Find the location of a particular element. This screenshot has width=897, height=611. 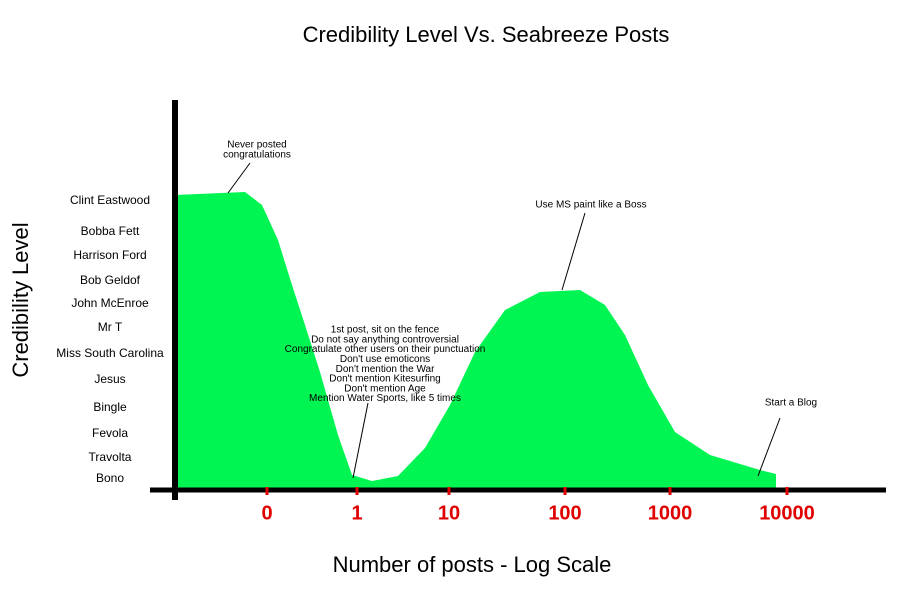

x-category-label: 1 is located at coordinates (356, 513).